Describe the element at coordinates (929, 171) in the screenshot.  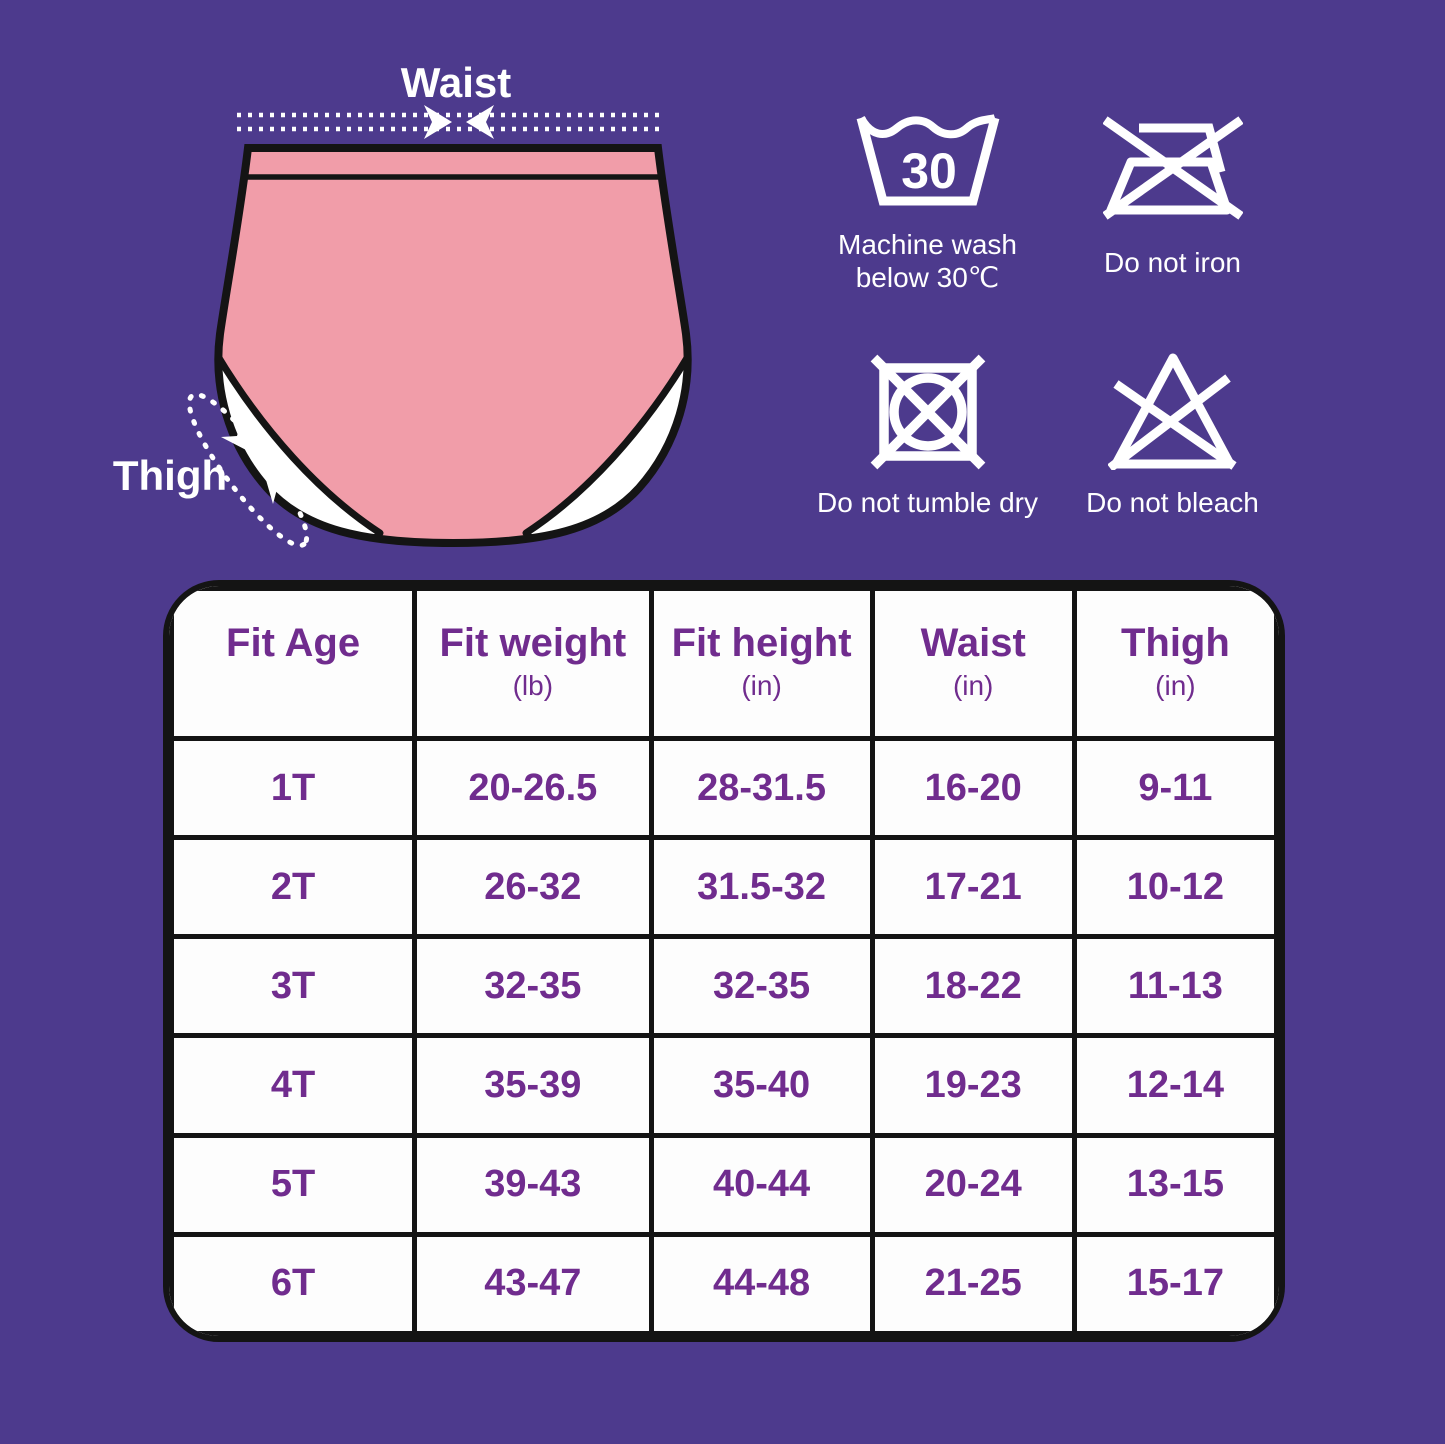
I see `wash-temp-label: 30` at that location.